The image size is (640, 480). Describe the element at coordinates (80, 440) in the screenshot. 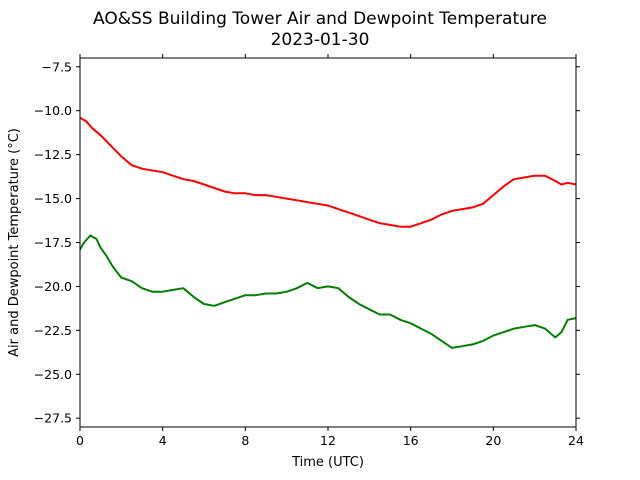

I see `x-tick-label: 0` at that location.